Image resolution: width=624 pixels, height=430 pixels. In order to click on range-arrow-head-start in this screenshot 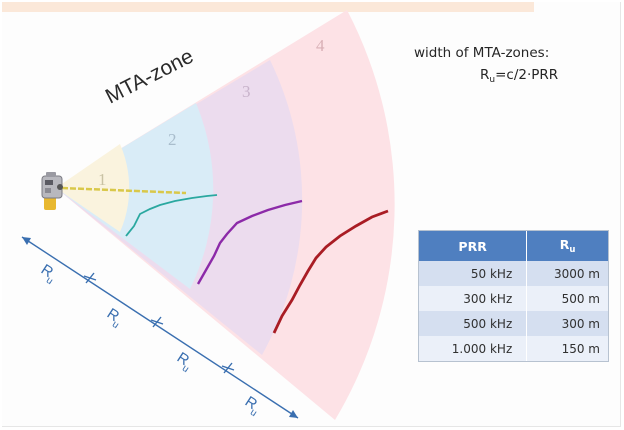, I will do `click(26, 241)`.